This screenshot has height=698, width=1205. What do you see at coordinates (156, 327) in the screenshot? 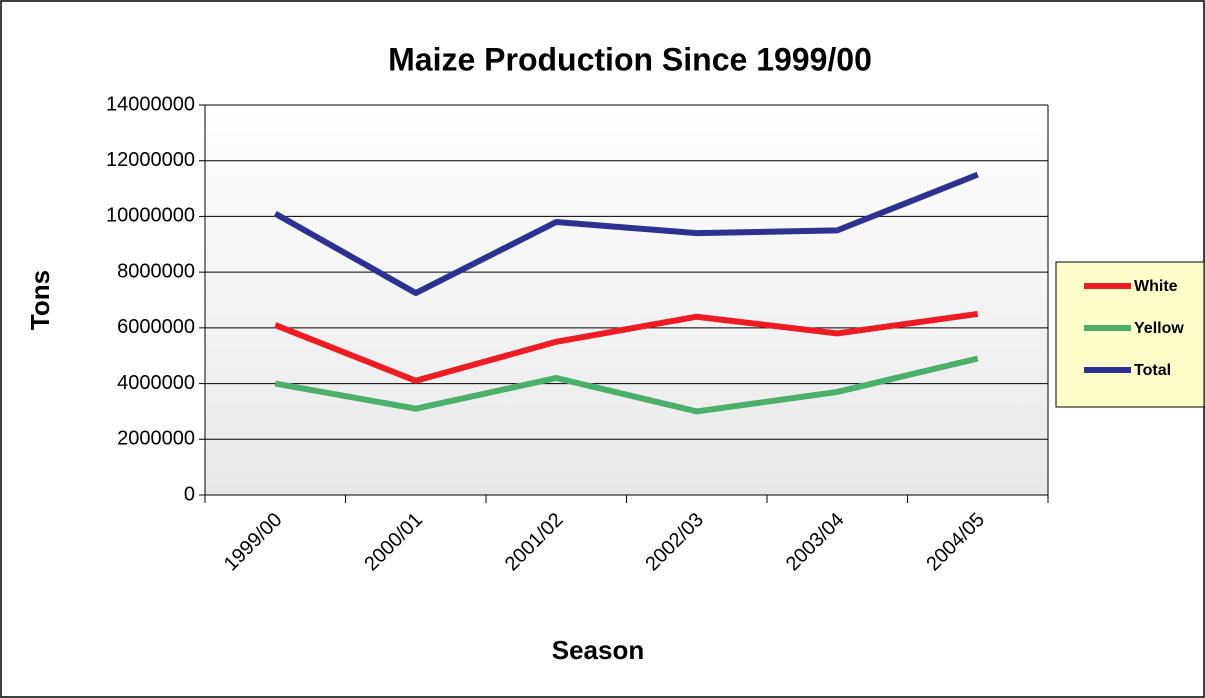
I see `y-tick-label: 6000000` at bounding box center [156, 327].